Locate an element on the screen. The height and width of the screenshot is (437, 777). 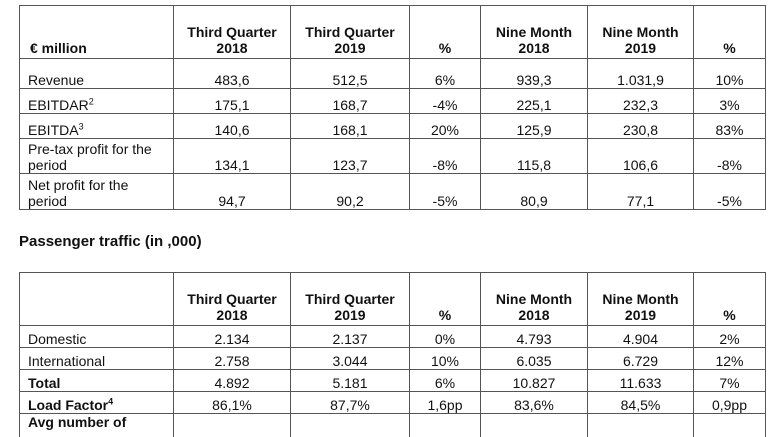
row-label-text: Total is located at coordinates (44, 383).